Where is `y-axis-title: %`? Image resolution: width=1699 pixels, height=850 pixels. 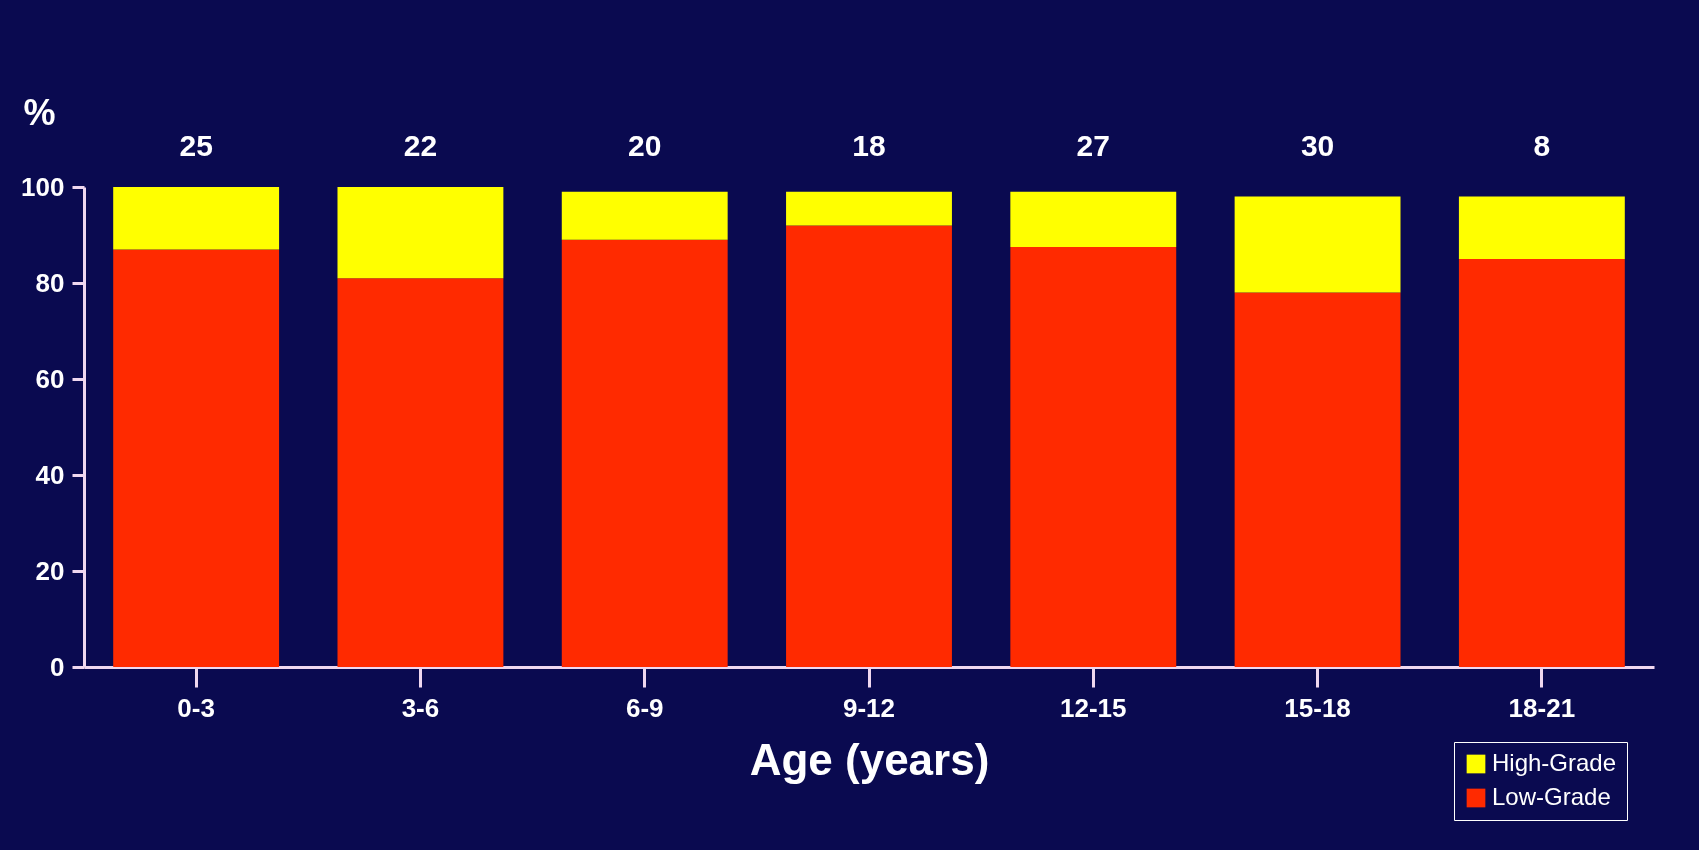
y-axis-title: % is located at coordinates (39, 112).